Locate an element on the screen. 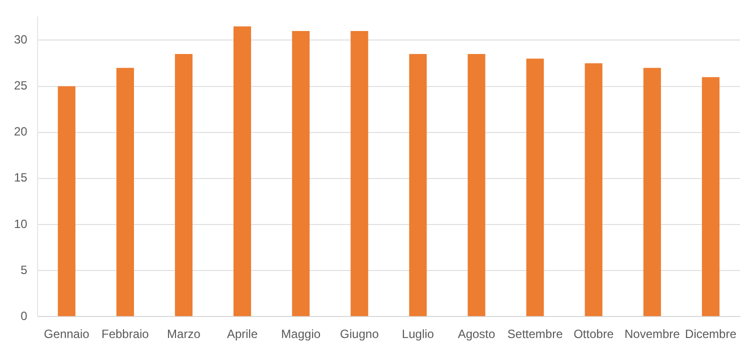 Image resolution: width=750 pixels, height=349 pixels. x-tick-label: Febbraio is located at coordinates (125, 334).